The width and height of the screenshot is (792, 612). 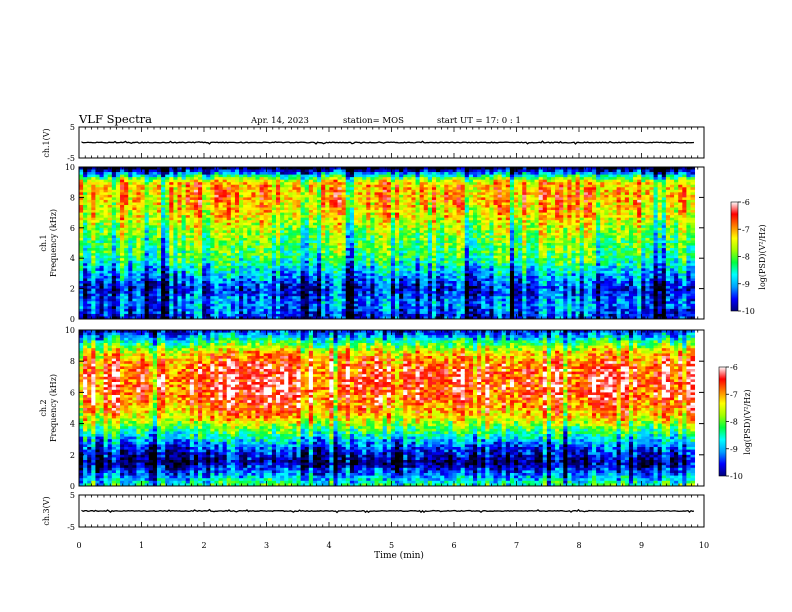 What do you see at coordinates (479, 121) in the screenshot?
I see `figure-start-time: start UT = 17: 0 : 1` at bounding box center [479, 121].